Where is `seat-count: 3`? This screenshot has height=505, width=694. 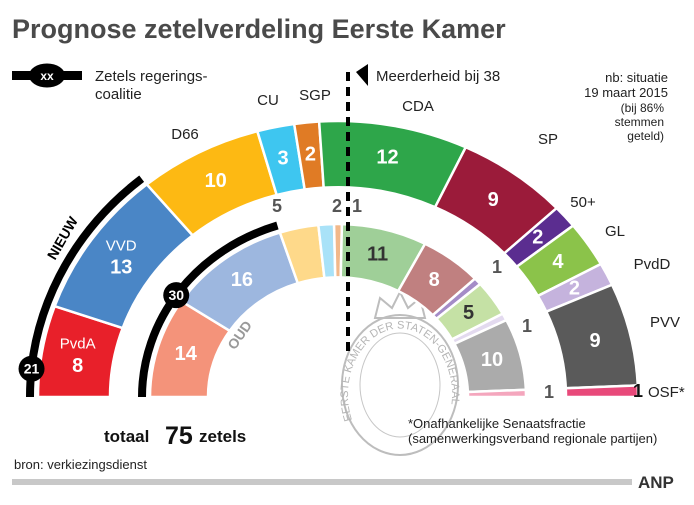 seat-count: 3 is located at coordinates (283, 159).